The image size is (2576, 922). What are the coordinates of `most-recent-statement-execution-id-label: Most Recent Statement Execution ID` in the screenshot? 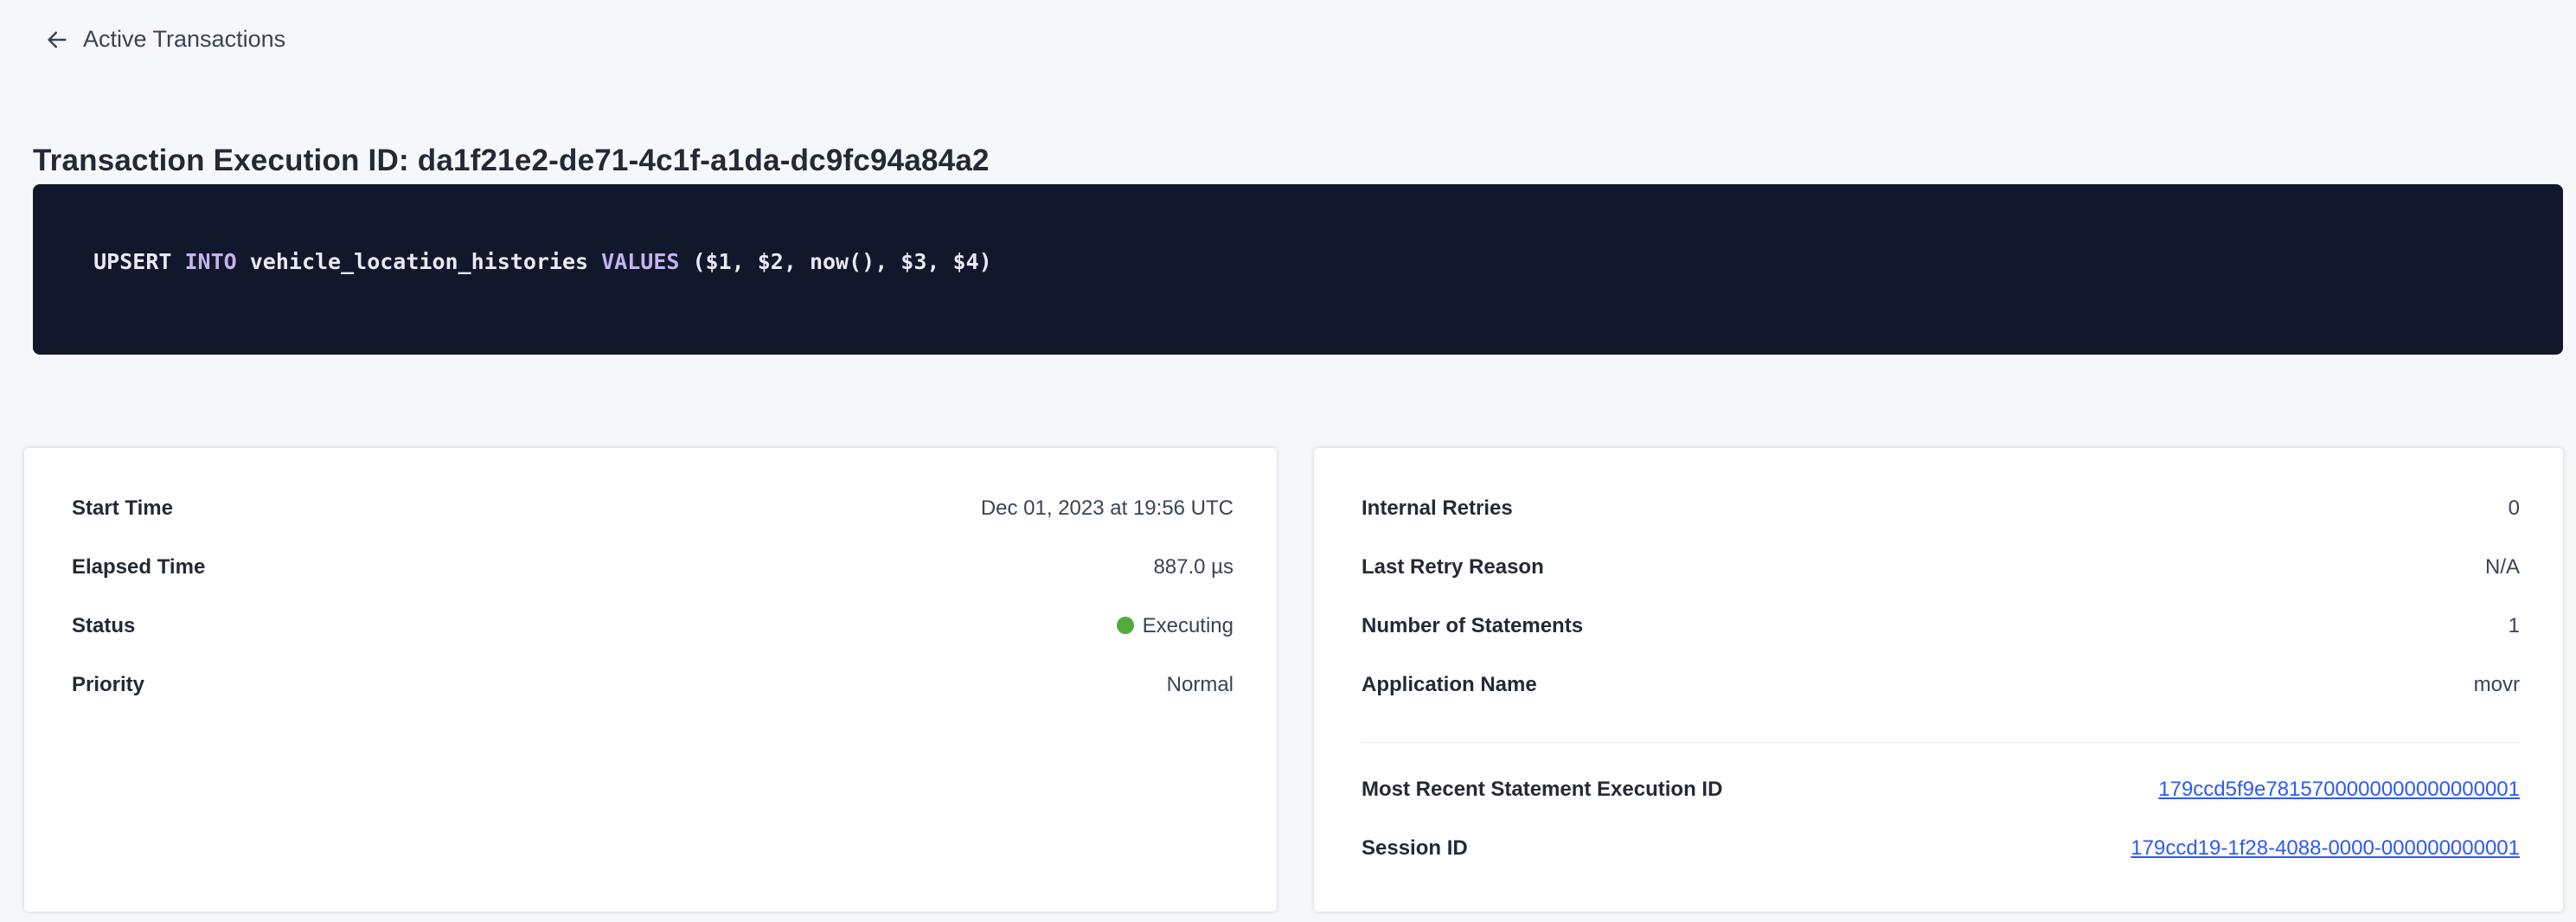 It's located at (1542, 789).